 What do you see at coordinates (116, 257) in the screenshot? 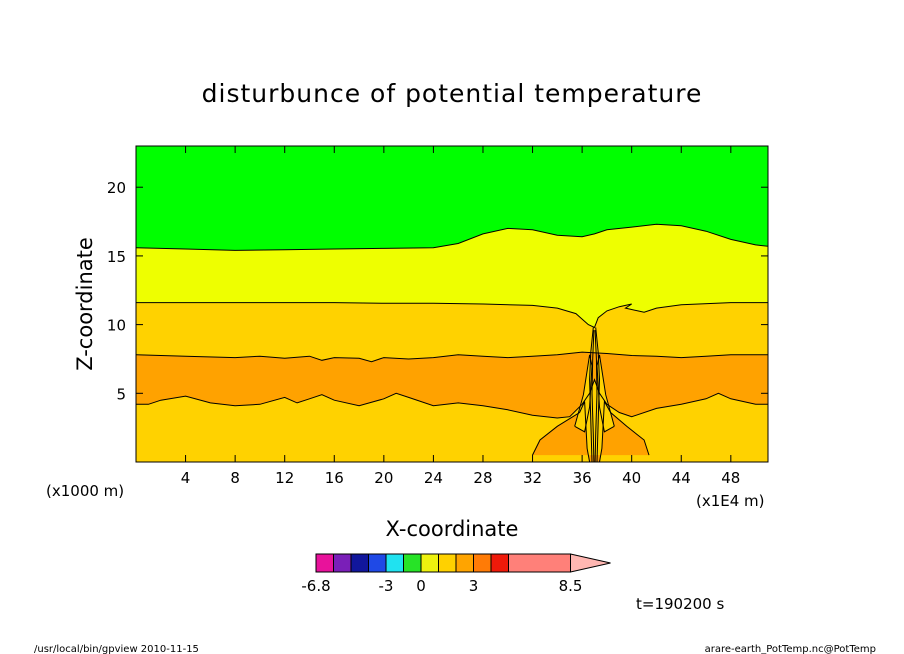
I see `y-tick-label: 15` at bounding box center [116, 257].